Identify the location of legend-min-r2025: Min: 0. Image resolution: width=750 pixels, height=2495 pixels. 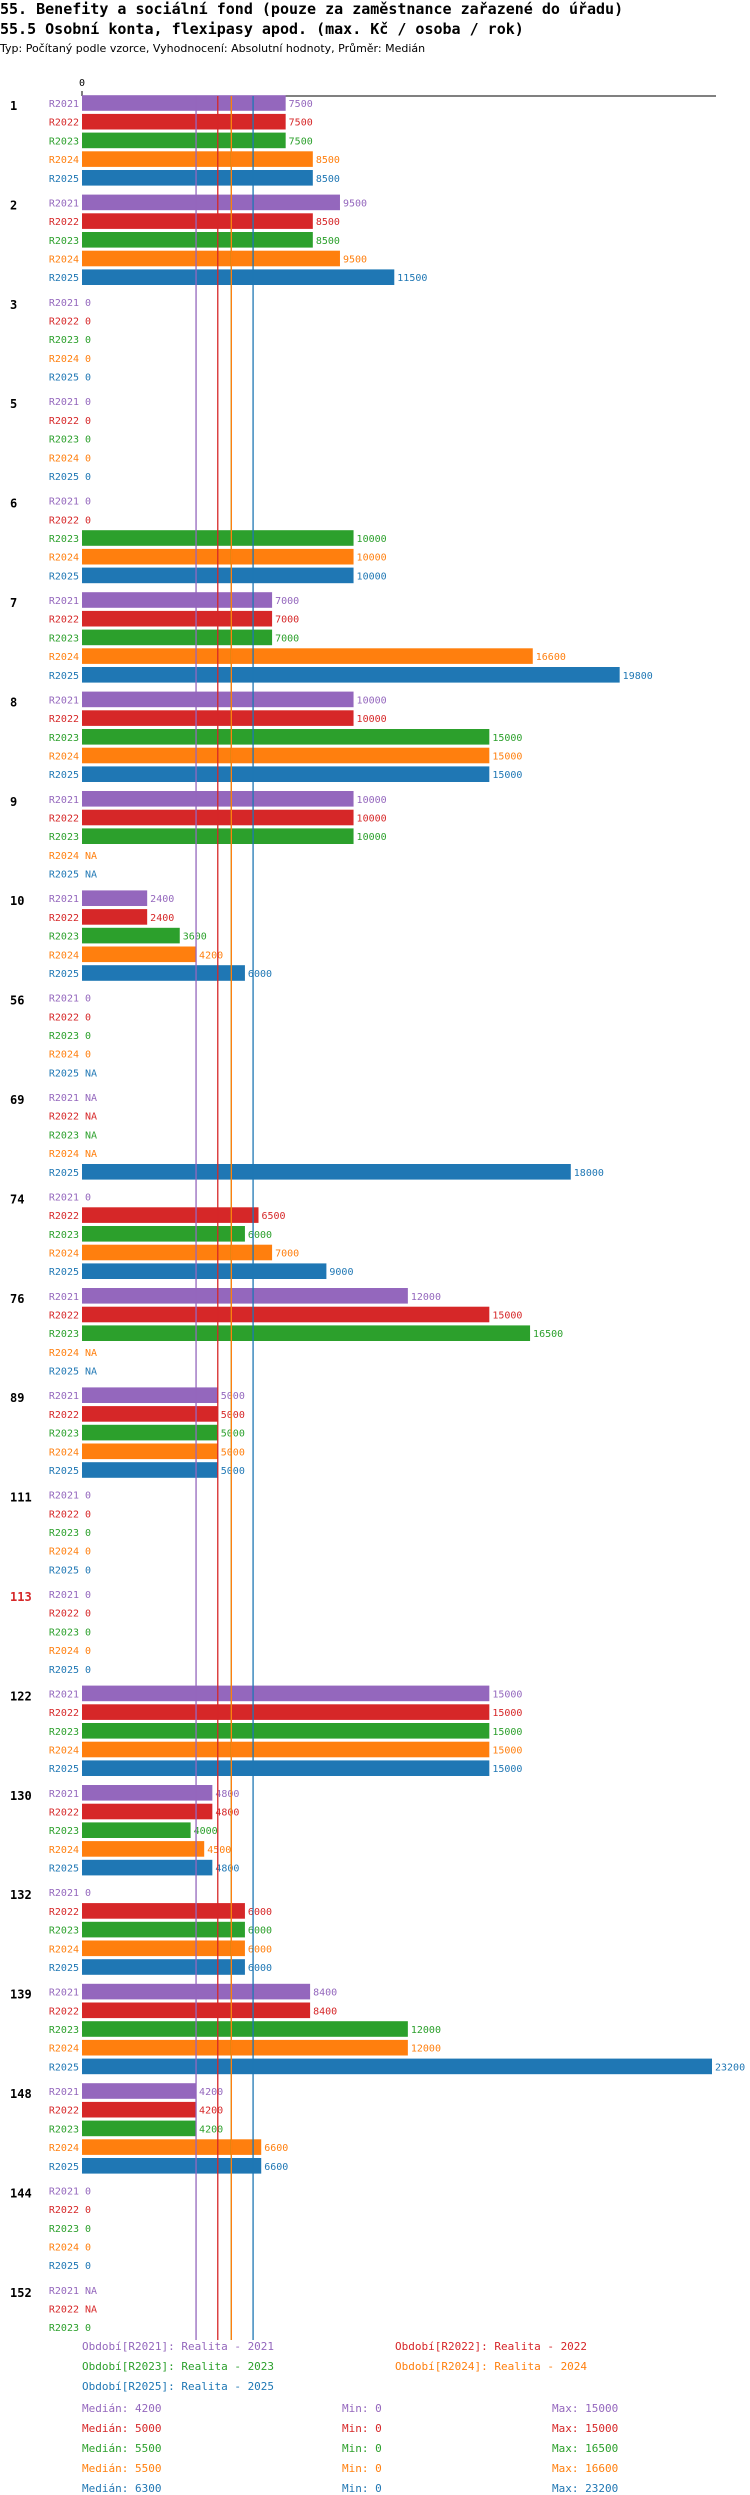
(362, 2488).